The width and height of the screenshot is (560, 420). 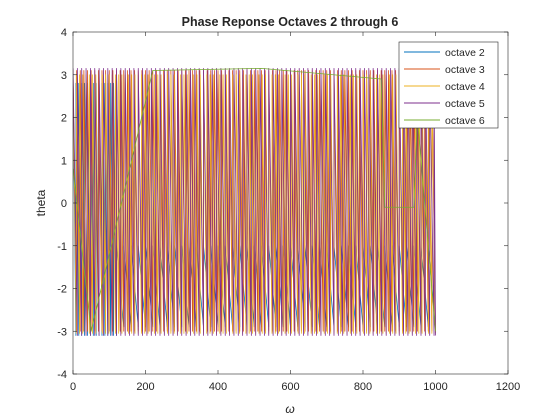 I want to click on x-tick-label: 800, so click(x=363, y=387).